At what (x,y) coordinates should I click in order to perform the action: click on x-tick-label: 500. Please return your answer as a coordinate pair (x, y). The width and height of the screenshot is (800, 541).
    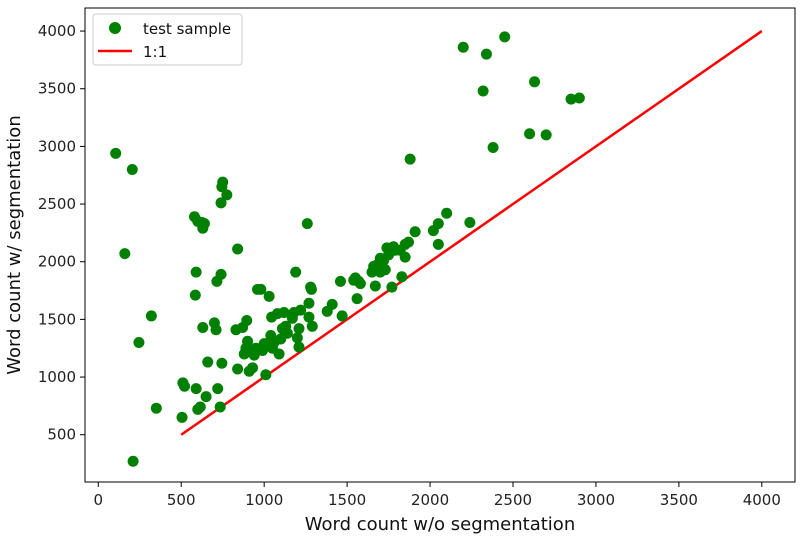
    Looking at the image, I should click on (181, 500).